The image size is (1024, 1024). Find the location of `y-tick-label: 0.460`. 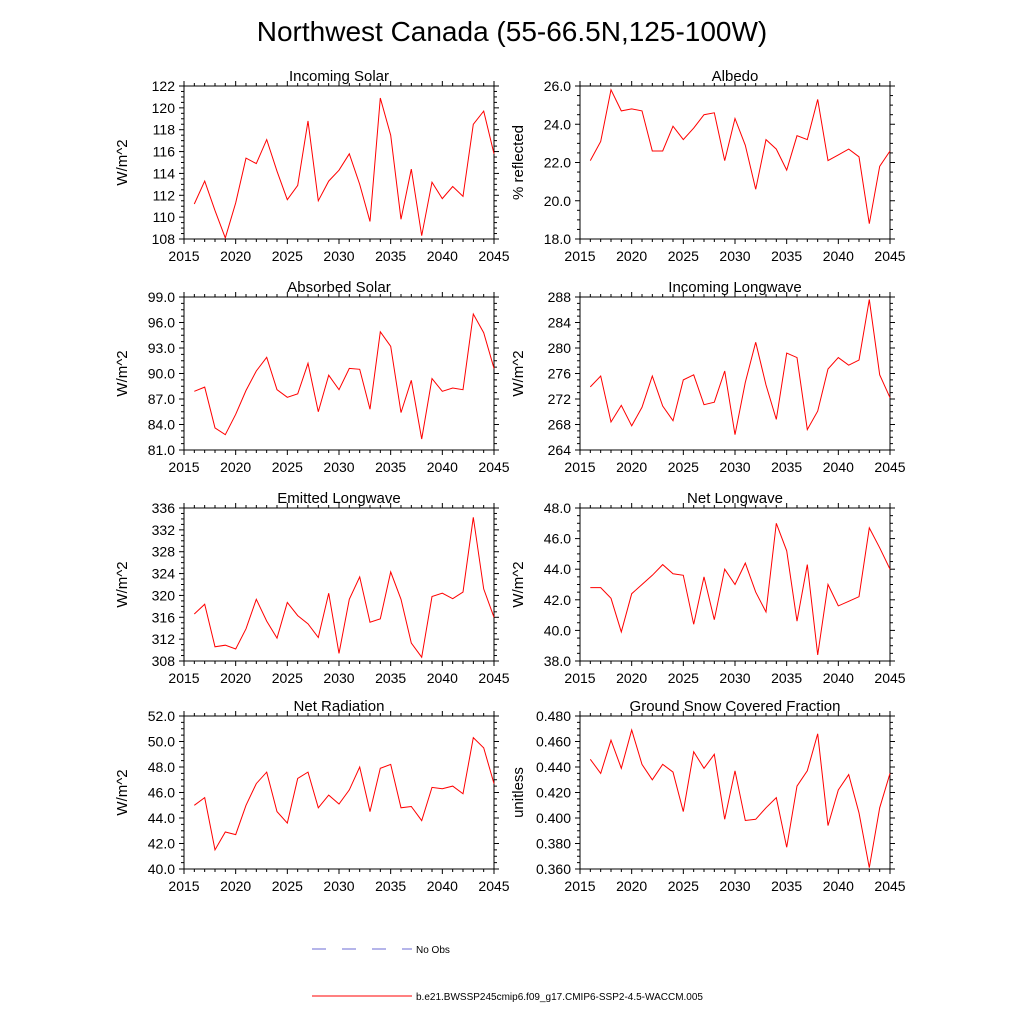

y-tick-label: 0.460 is located at coordinates (553, 742).